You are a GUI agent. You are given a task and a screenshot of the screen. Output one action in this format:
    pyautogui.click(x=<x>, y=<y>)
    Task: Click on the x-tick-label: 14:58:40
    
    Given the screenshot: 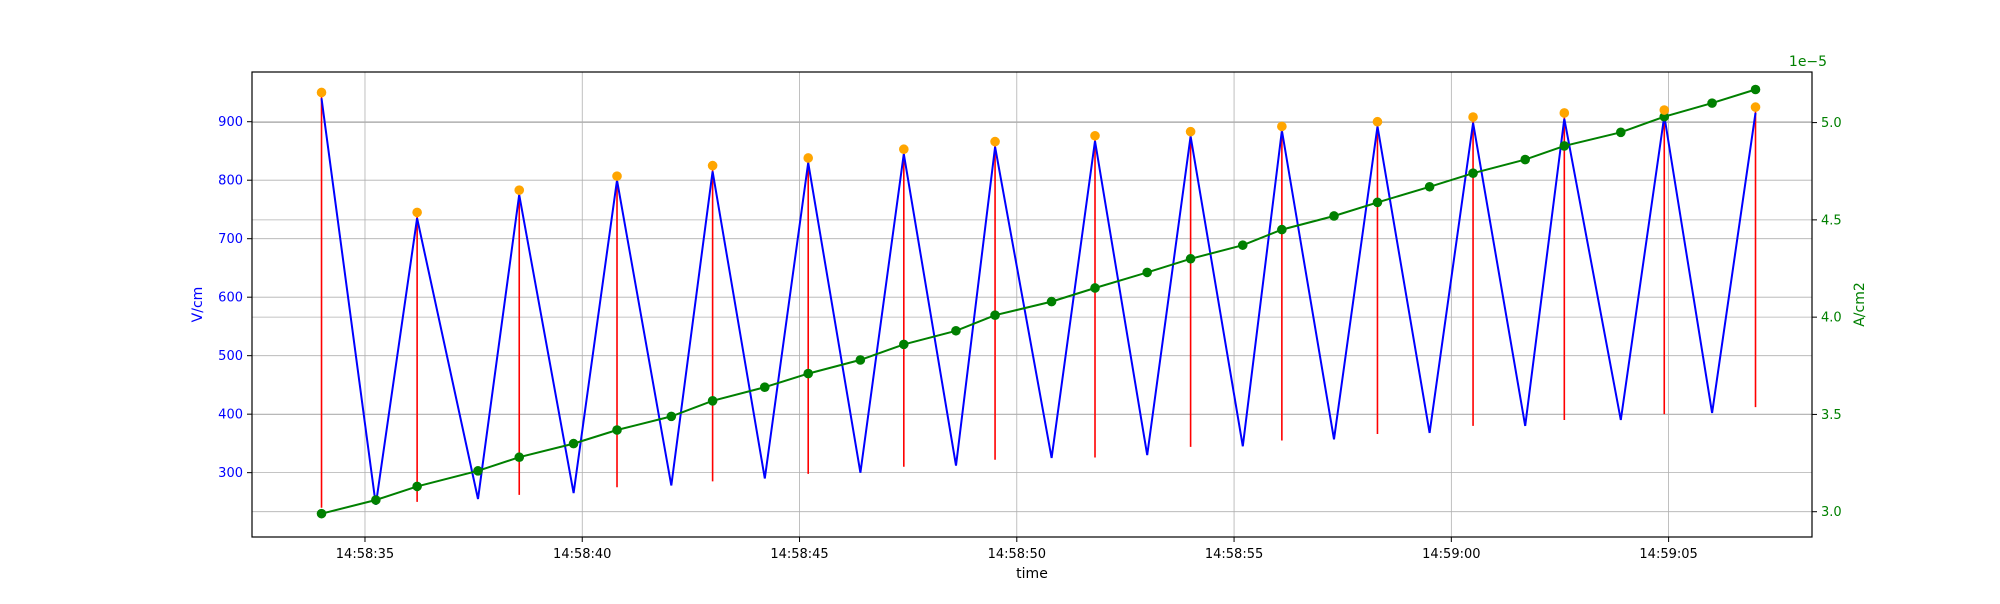 What is the action you would take?
    pyautogui.click(x=582, y=554)
    